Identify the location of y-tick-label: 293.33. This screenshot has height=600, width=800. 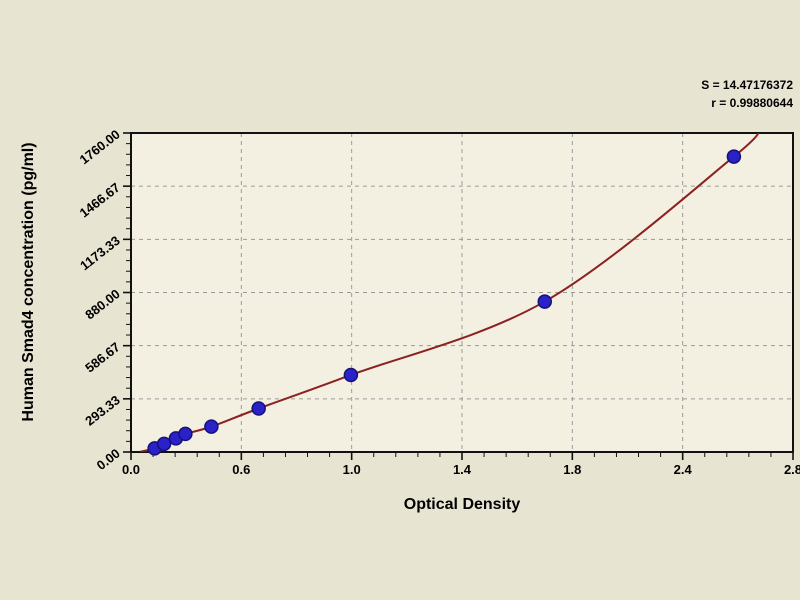
(102, 410).